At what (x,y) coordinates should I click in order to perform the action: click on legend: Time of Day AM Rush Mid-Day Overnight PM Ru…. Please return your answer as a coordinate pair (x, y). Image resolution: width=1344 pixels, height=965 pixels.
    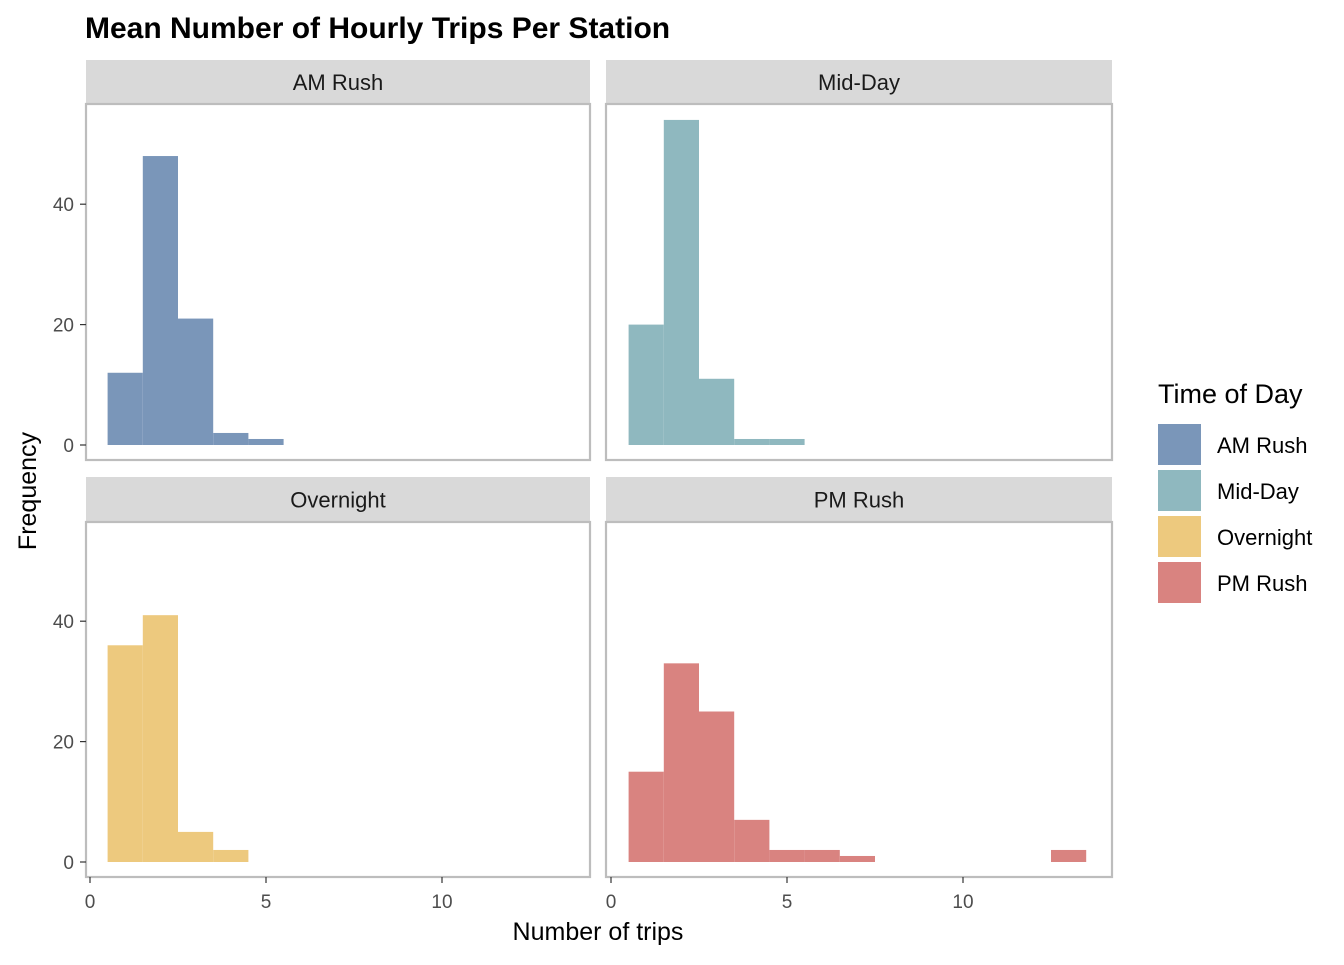
    Looking at the image, I should click on (1235, 491).